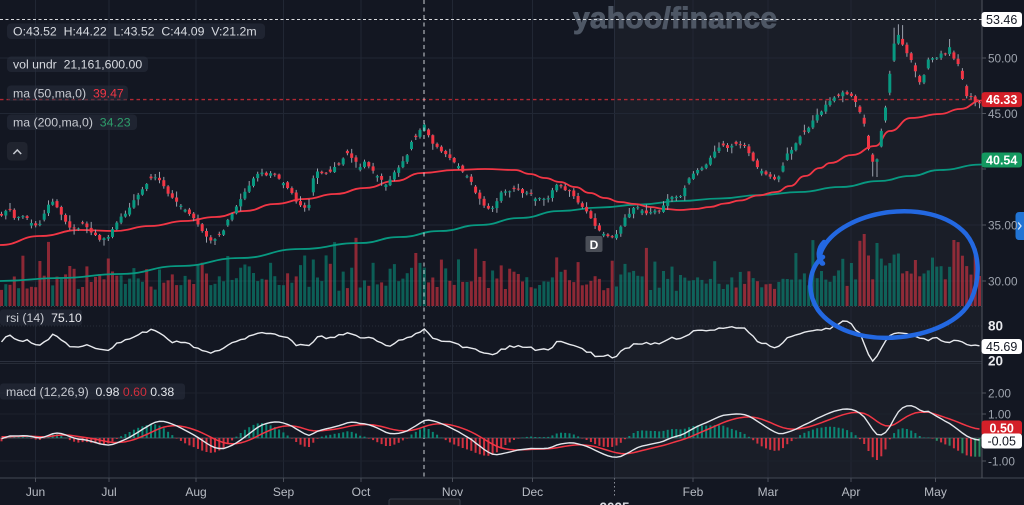  I want to click on svg-text: Aug, so click(195, 492).